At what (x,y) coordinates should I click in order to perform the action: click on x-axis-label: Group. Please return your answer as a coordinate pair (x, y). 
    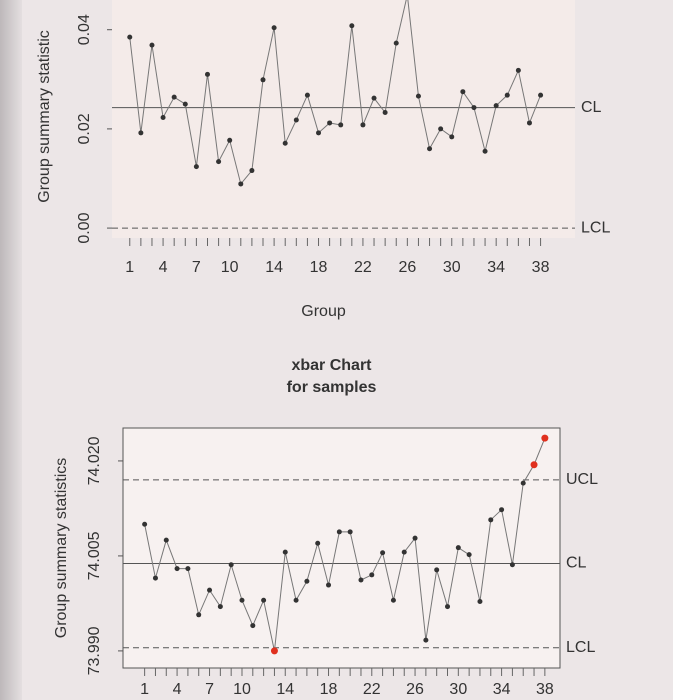
    Looking at the image, I should click on (323, 311).